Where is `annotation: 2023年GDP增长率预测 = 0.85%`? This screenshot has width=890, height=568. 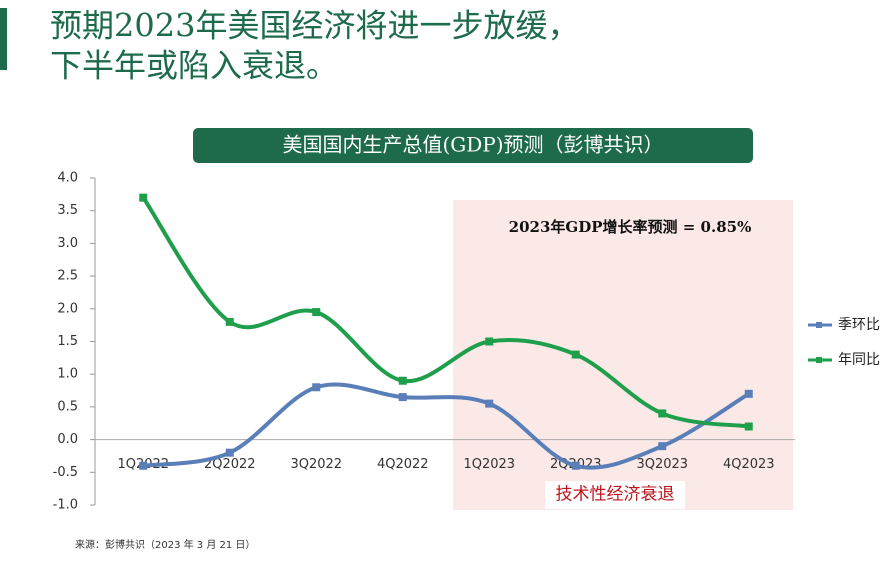
annotation: 2023年GDP增长率预测 = 0.85% is located at coordinates (630, 227).